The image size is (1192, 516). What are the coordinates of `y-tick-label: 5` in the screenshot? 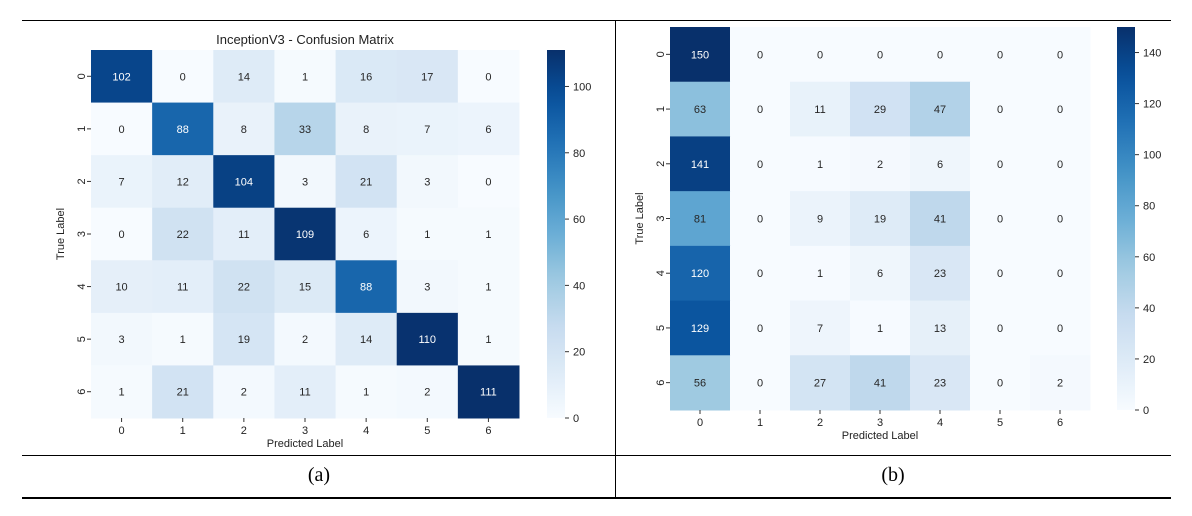 It's located at (661, 328).